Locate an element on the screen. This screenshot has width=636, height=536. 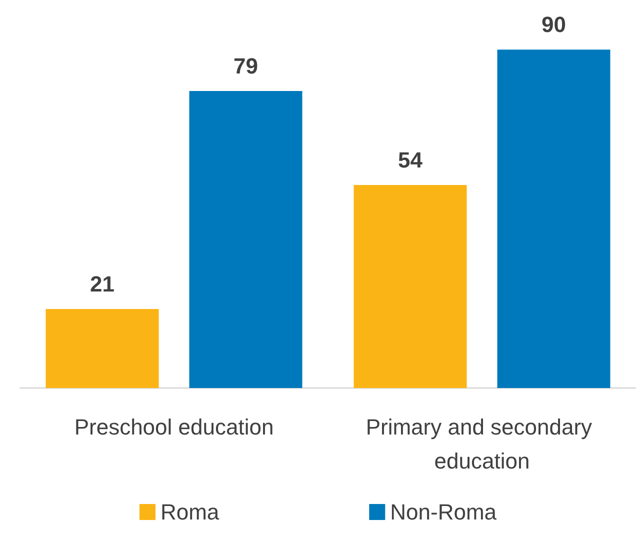
legend-label: Non-Roma is located at coordinates (444, 512).